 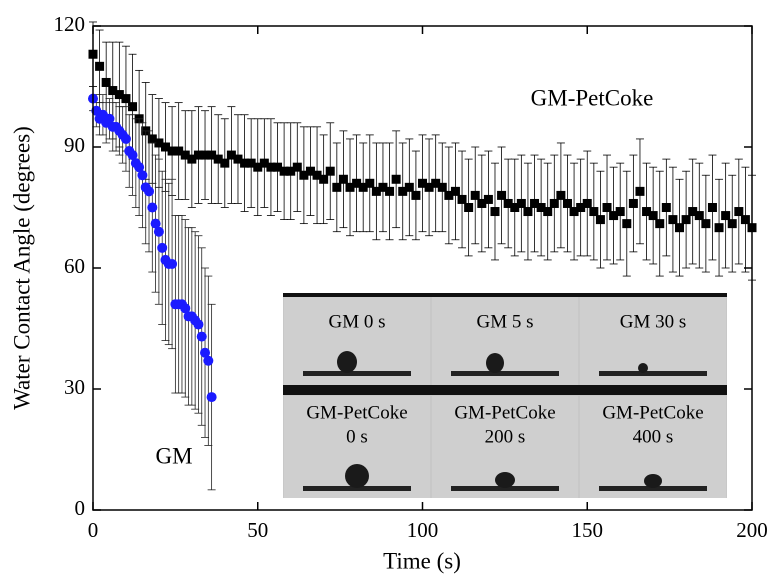 What do you see at coordinates (93, 530) in the screenshot?
I see `x-tick-label: 0` at bounding box center [93, 530].